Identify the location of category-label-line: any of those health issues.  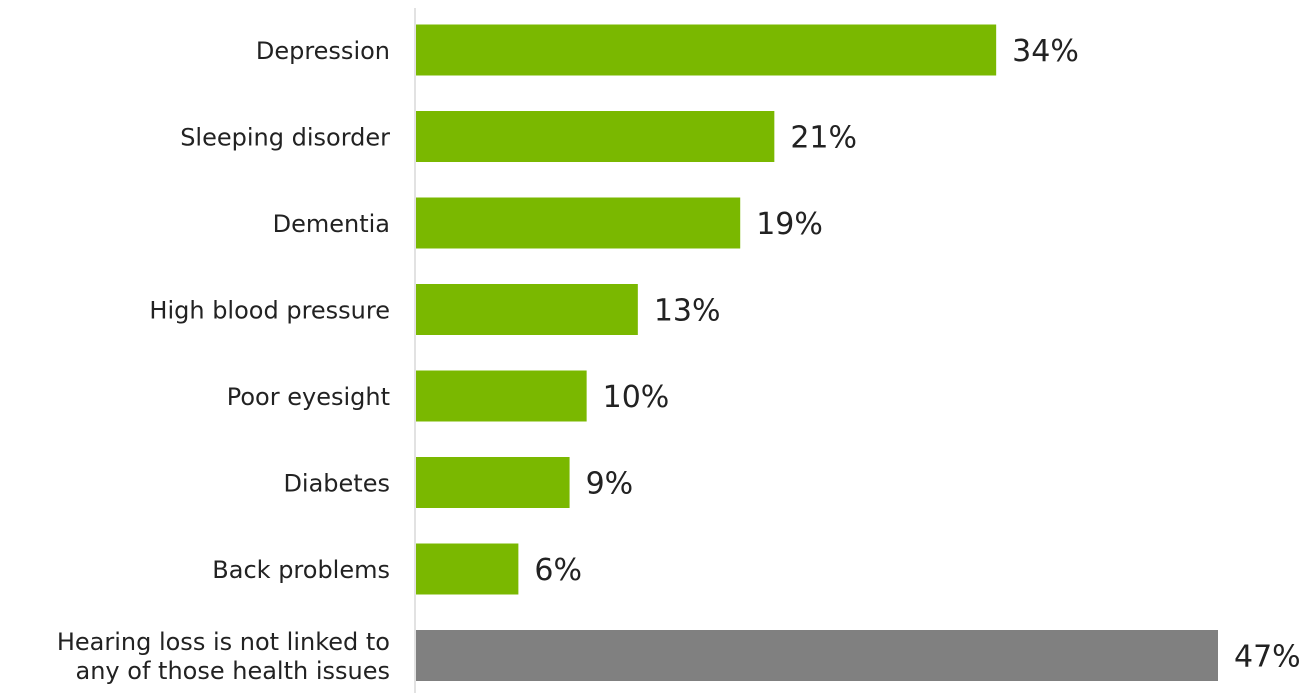
(233, 671).